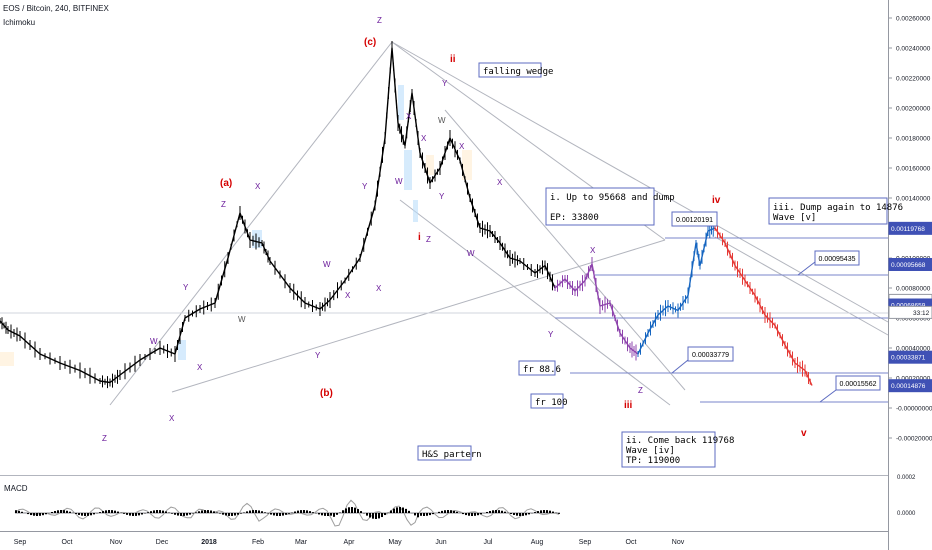 The width and height of the screenshot is (932, 550). What do you see at coordinates (910, 312) in the screenshot?
I see `countdown-tag` at bounding box center [910, 312].